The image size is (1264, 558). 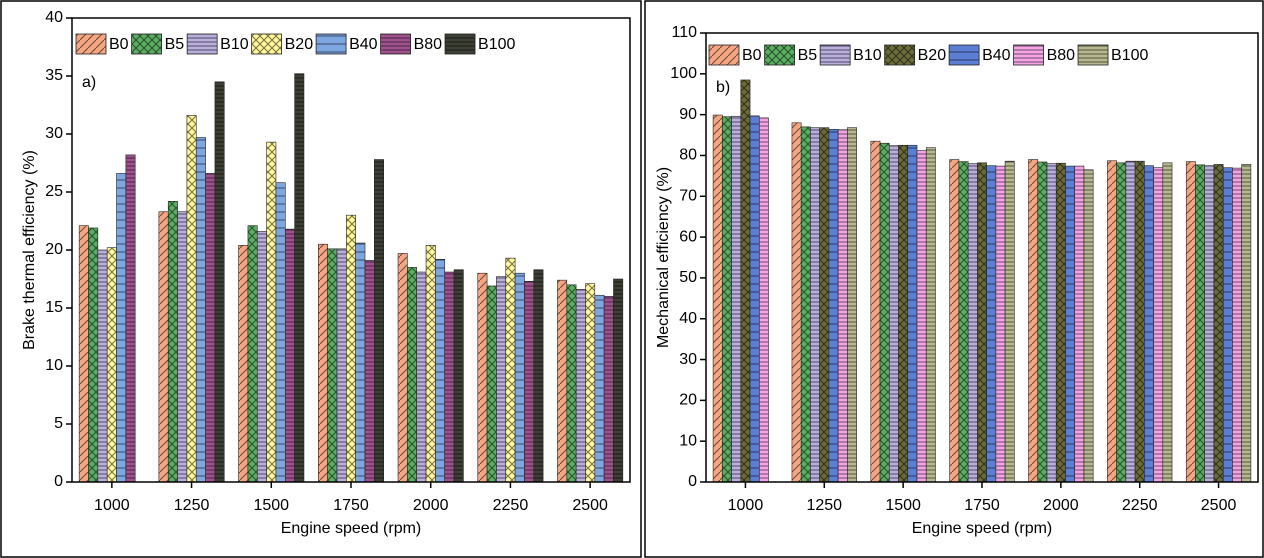 I want to click on legend-label: B20, so click(x=932, y=55).